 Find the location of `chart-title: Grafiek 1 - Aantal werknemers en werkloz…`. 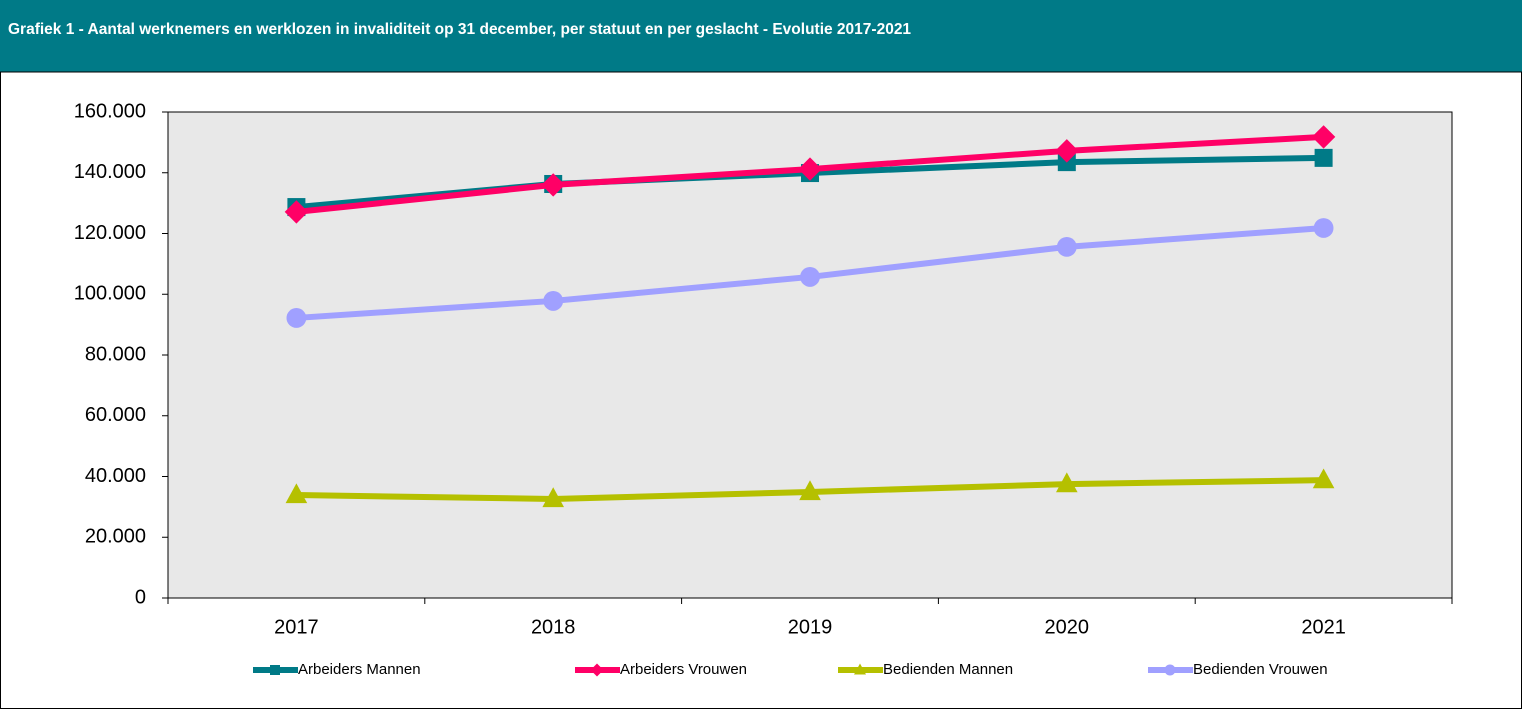

chart-title: Grafiek 1 - Aantal werknemers en werkloz… is located at coordinates (459, 29).